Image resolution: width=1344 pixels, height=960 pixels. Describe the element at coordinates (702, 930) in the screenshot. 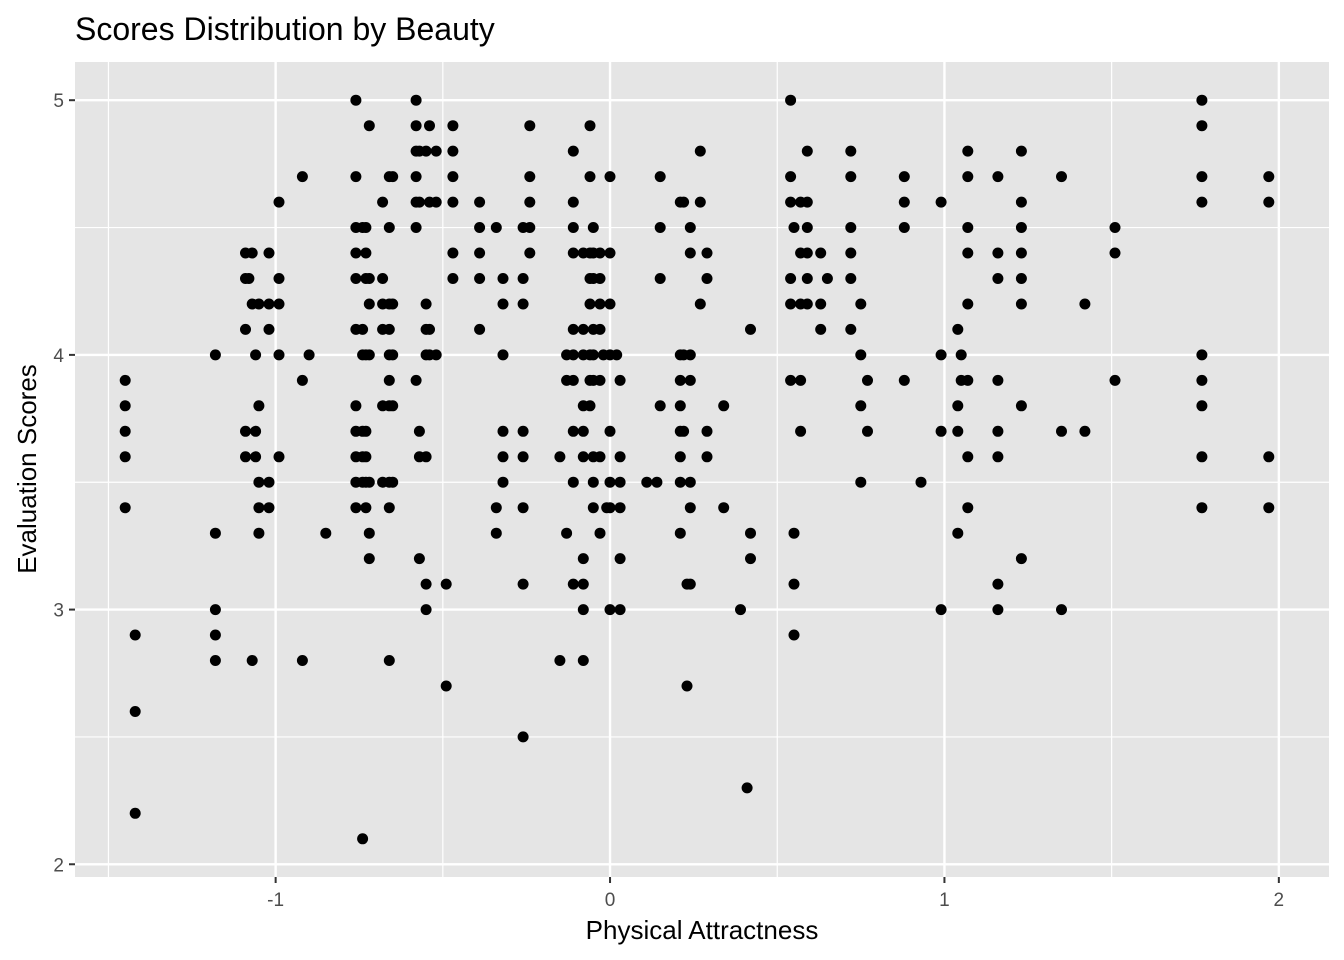

I see `x-axis-title: Physical Attractness` at that location.